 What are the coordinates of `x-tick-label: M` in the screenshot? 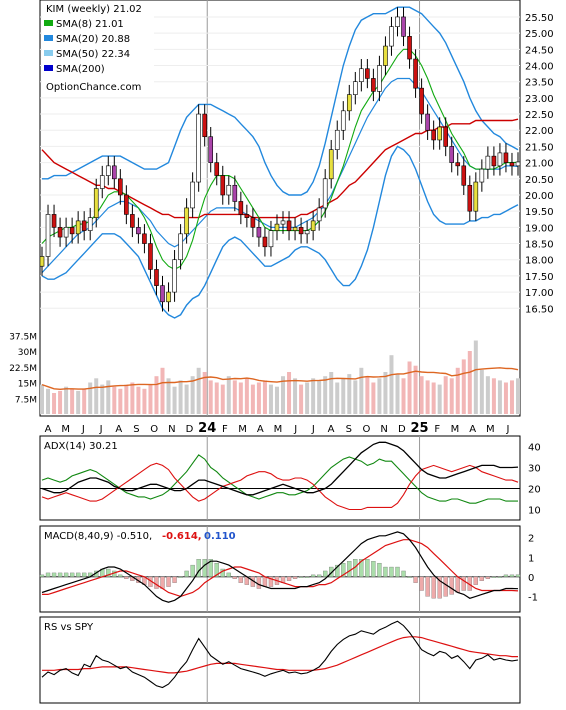 It's located at (242, 429).